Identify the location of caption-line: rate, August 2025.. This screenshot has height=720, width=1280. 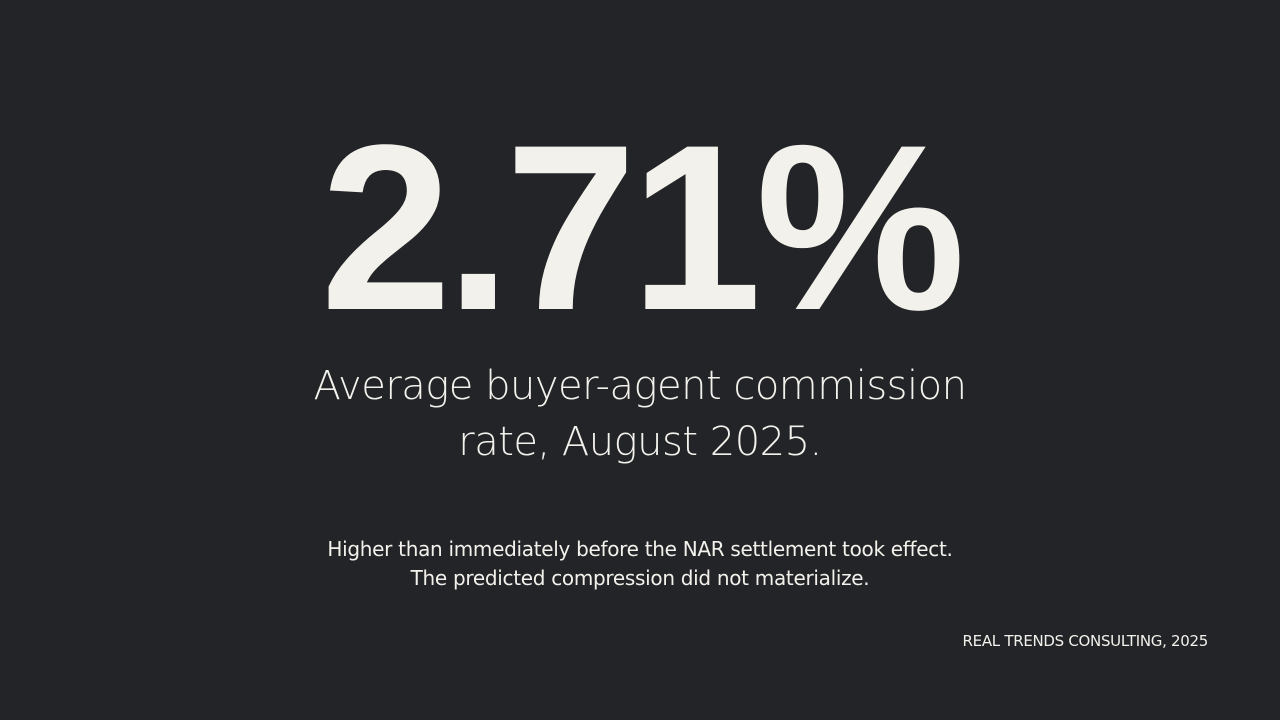
(640, 442).